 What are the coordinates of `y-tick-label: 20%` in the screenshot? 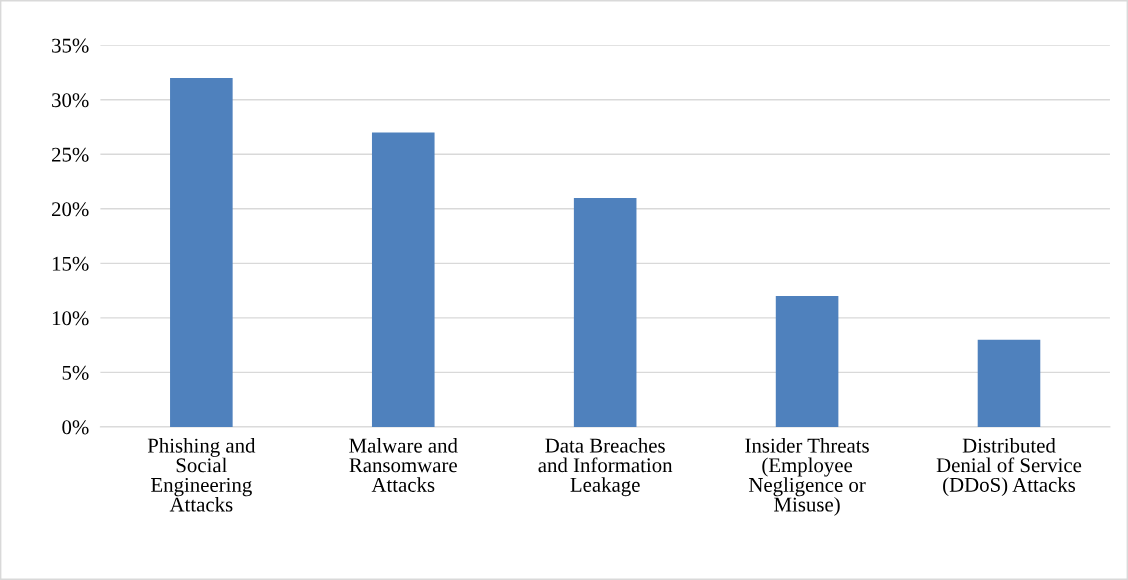 It's located at (70, 209).